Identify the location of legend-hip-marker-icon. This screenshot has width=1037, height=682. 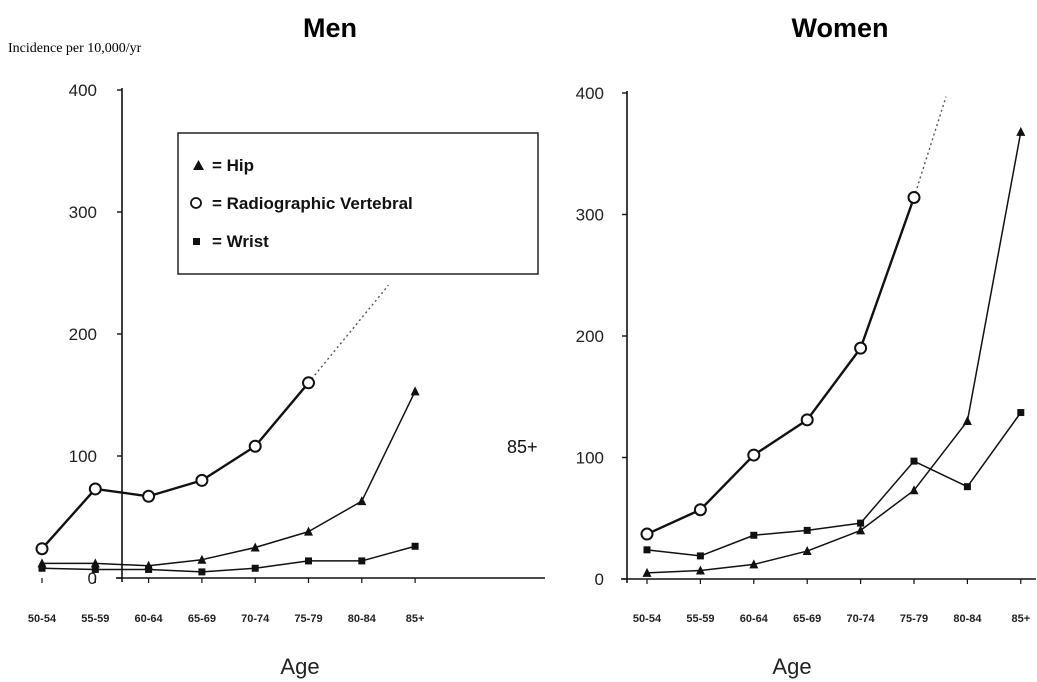
(198, 165).